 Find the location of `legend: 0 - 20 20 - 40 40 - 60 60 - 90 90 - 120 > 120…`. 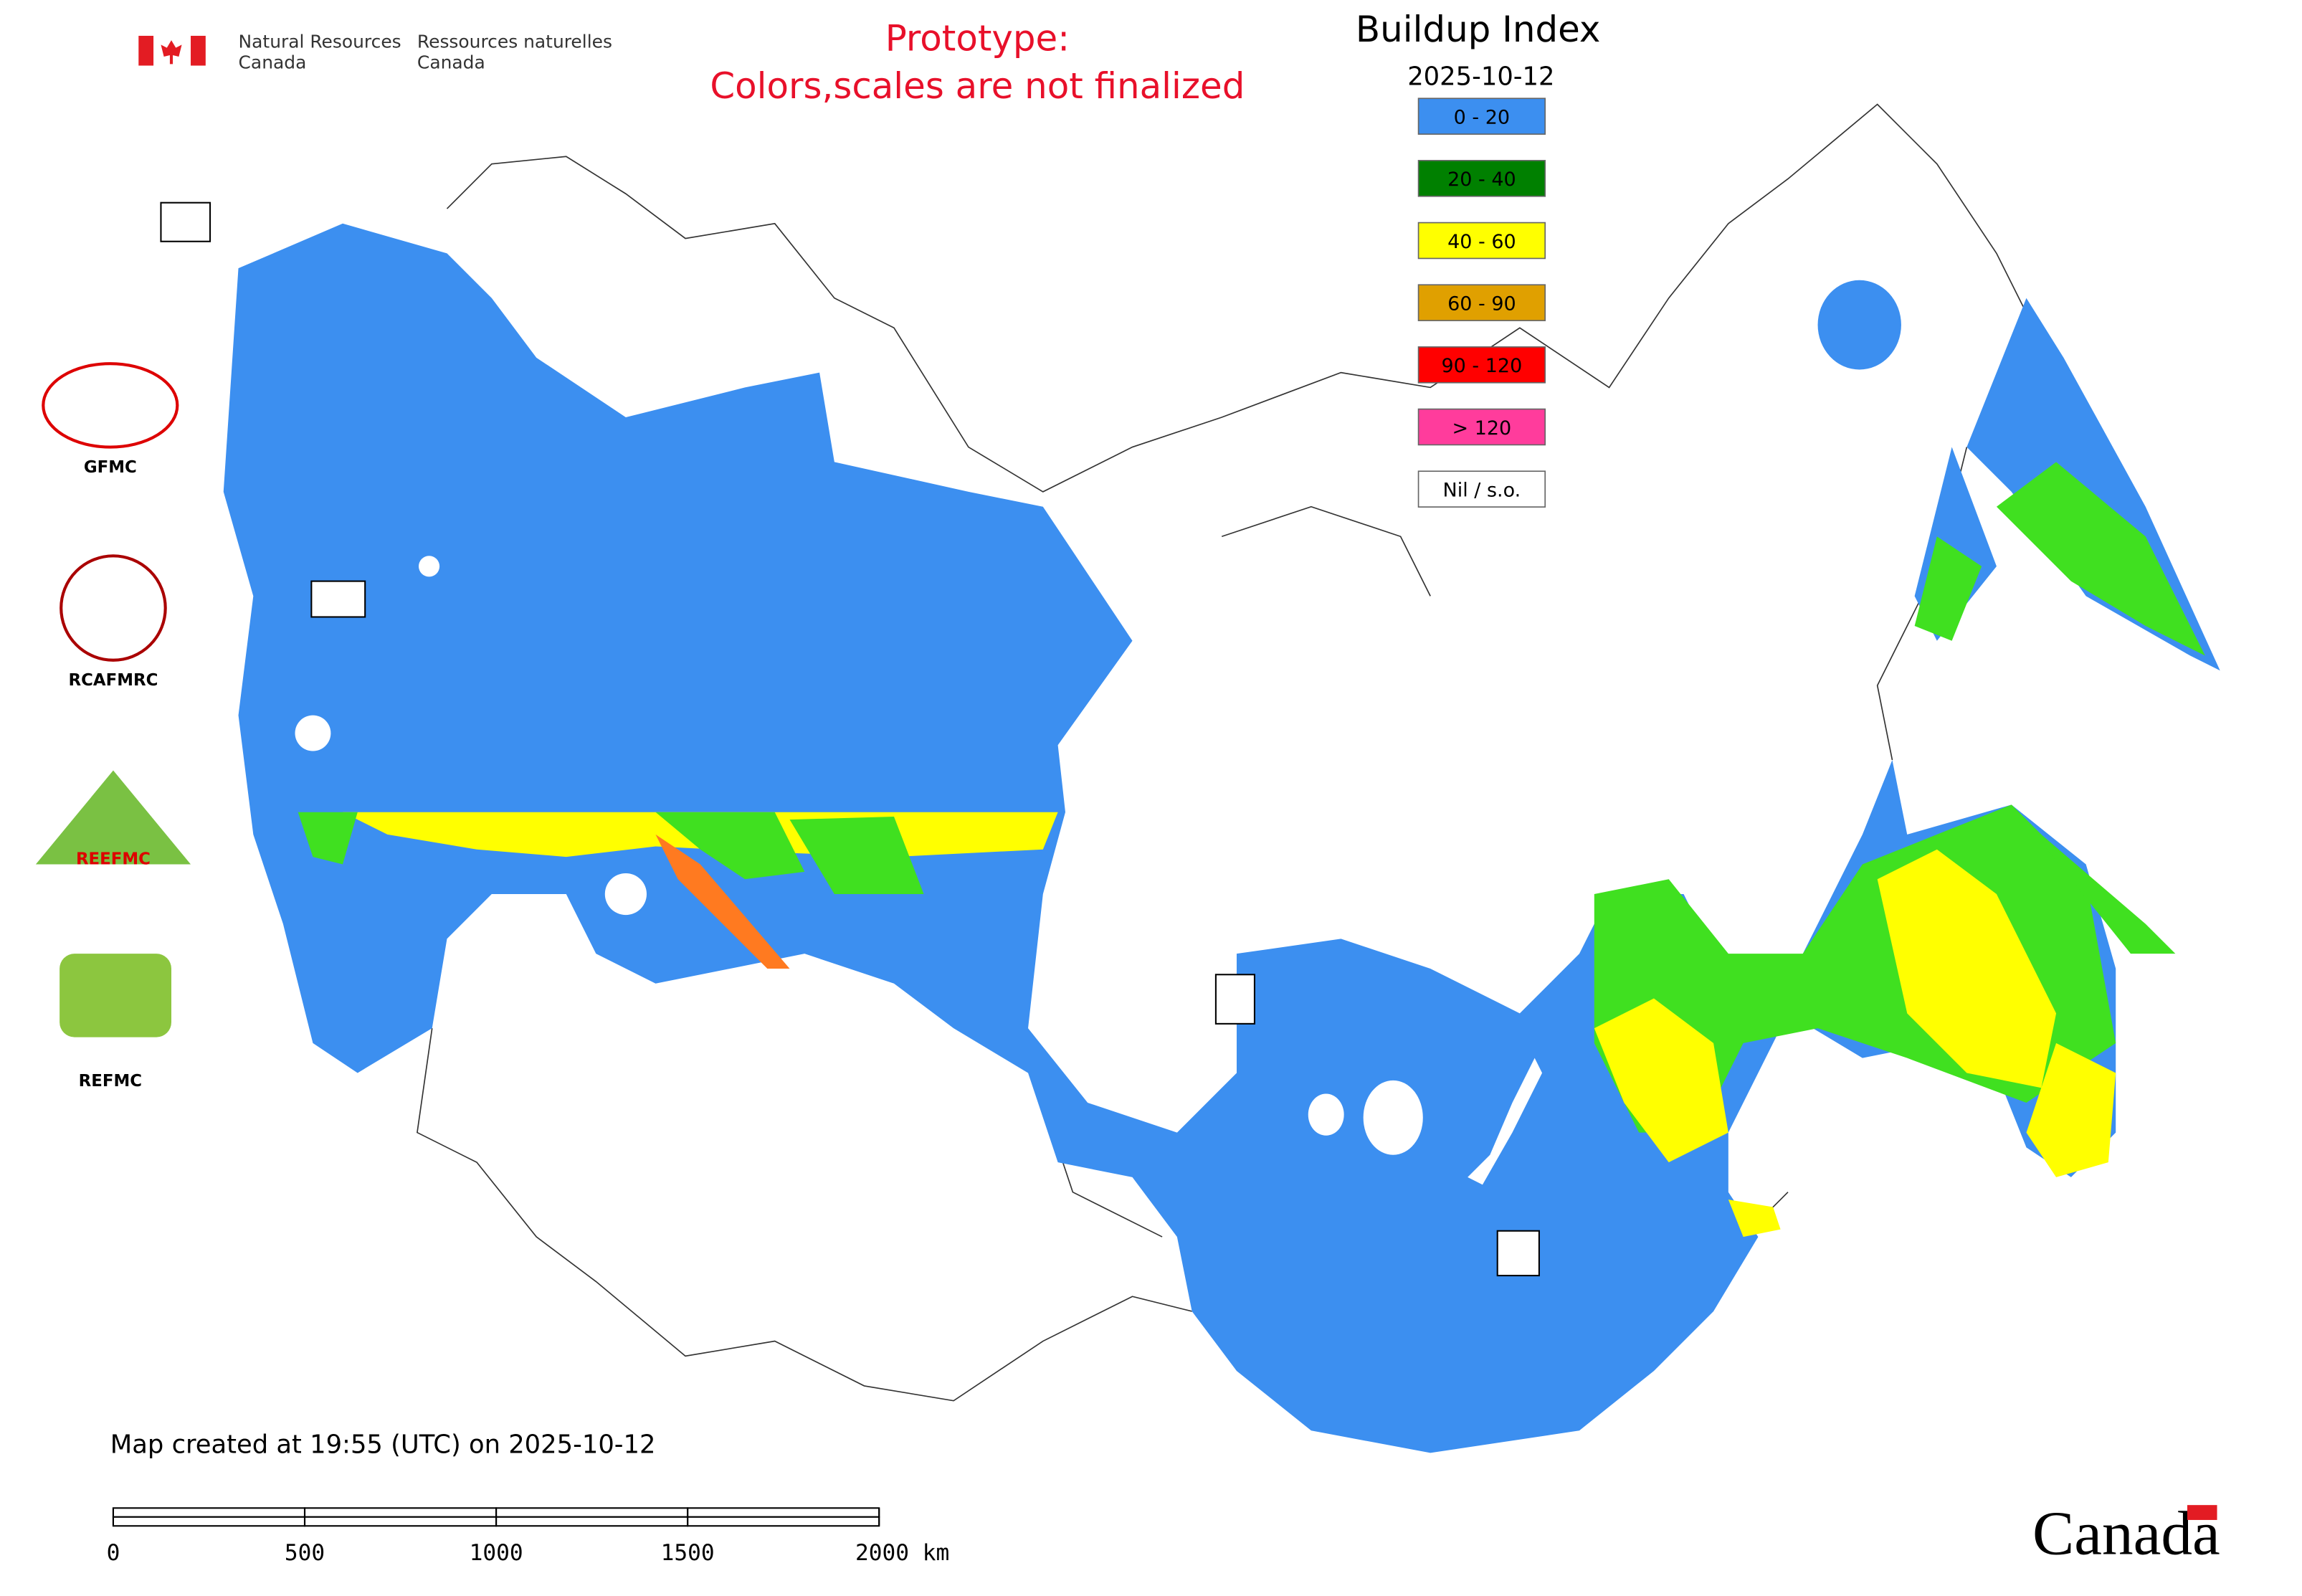

legend: 0 - 20 20 - 40 40 - 60 60 - 90 90 - 120 > 120… is located at coordinates (1481, 303).